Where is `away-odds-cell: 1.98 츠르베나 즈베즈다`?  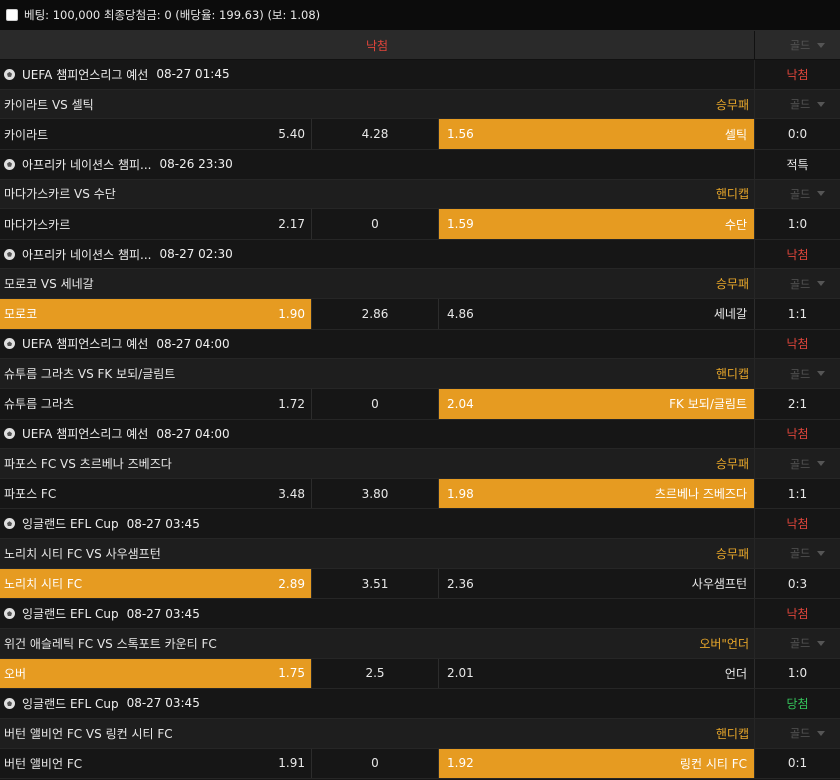
away-odds-cell: 1.98 츠르베나 즈베즈다 is located at coordinates (597, 493).